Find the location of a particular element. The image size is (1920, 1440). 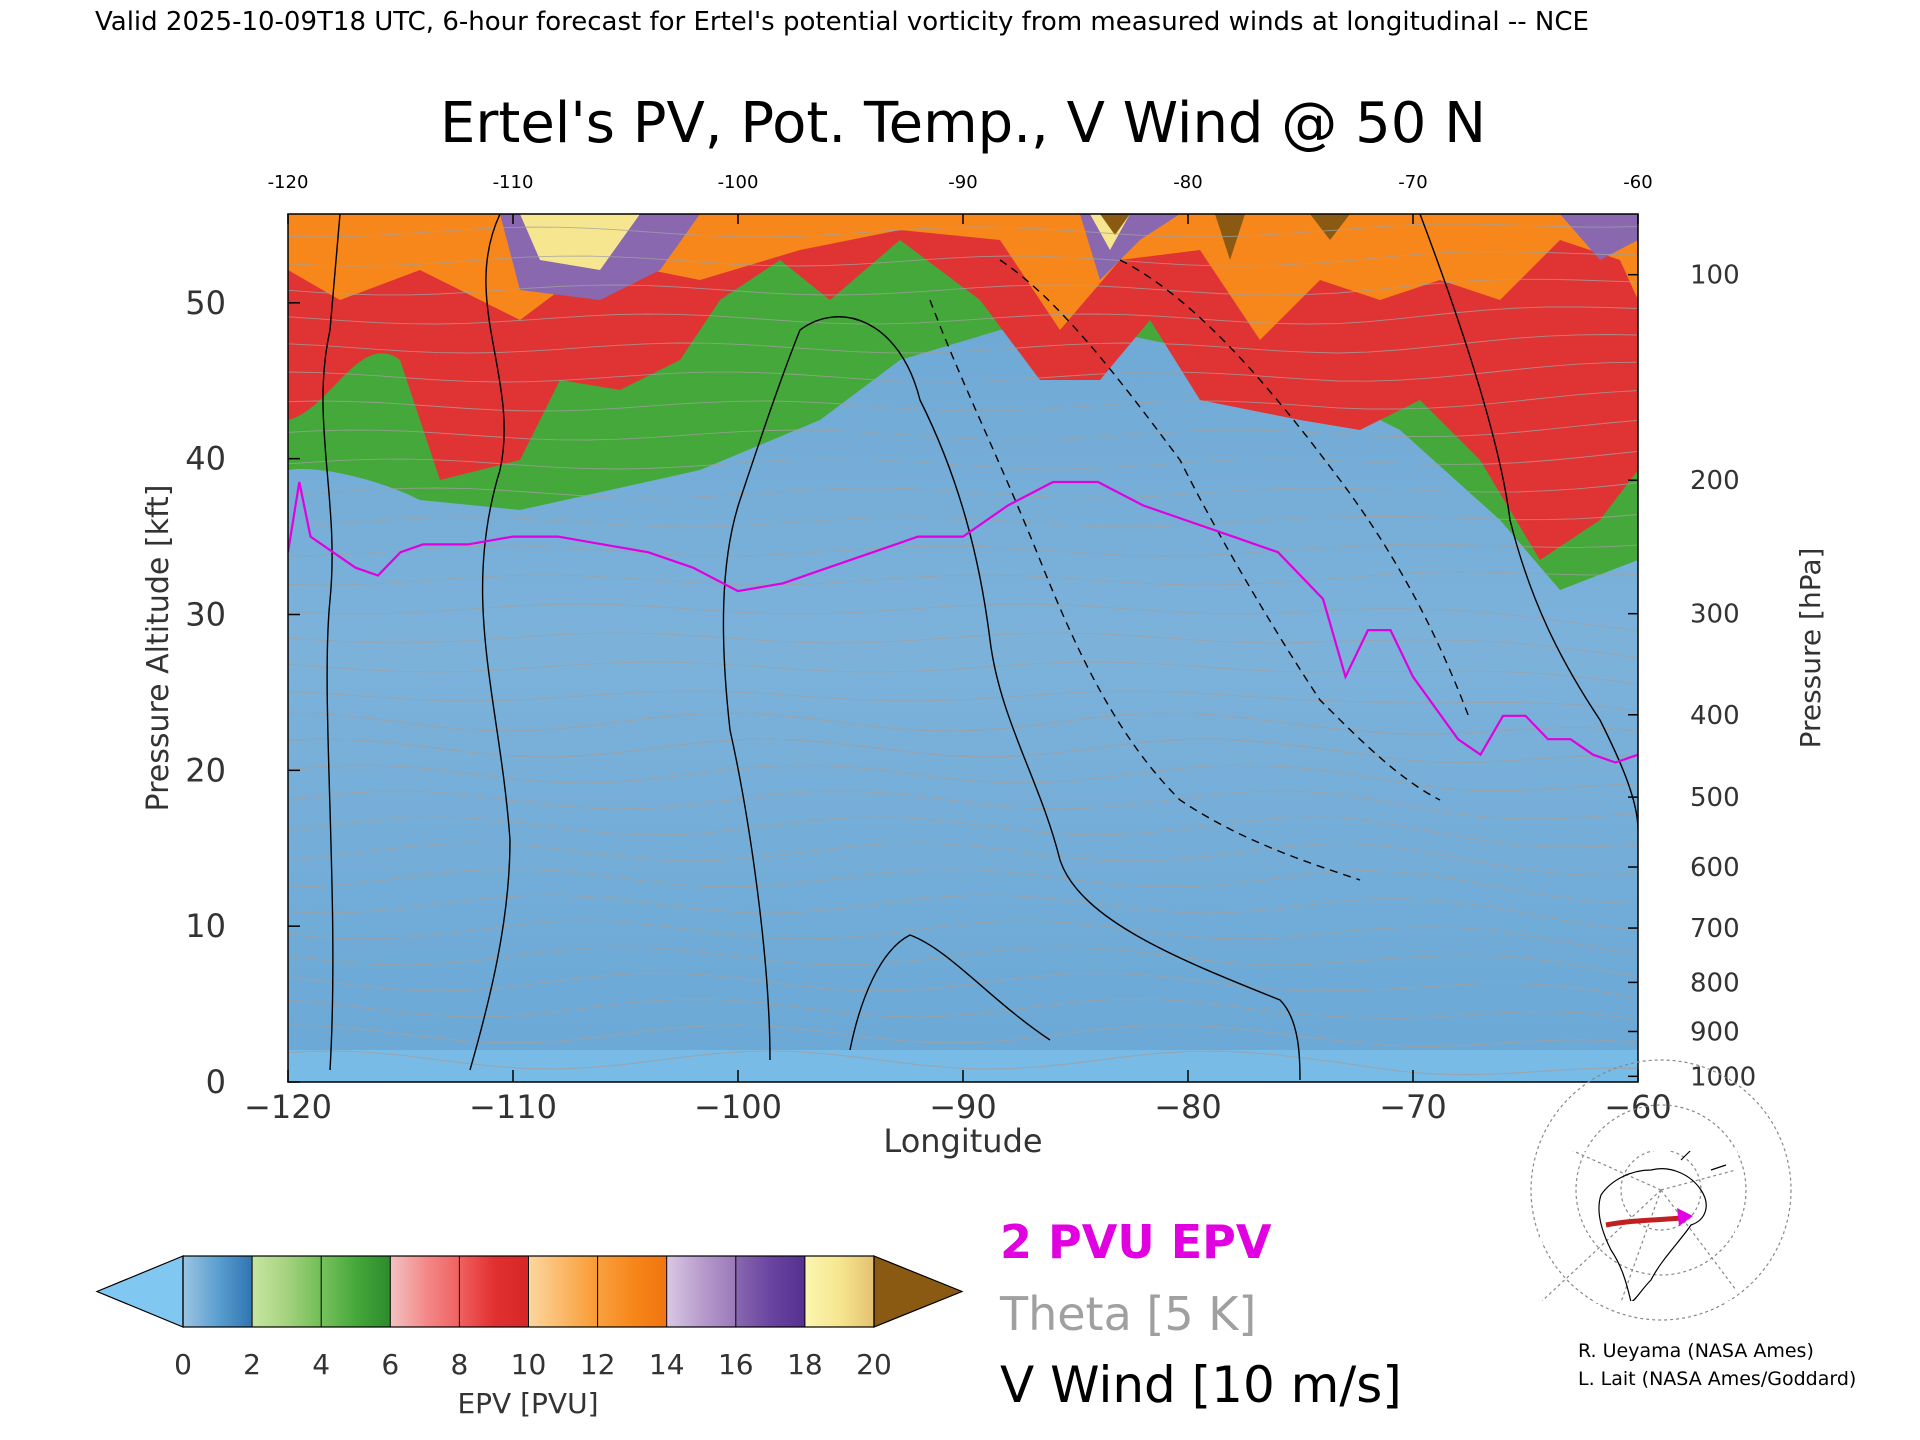

pressure-tick-label: 600 is located at coordinates (1715, 868).